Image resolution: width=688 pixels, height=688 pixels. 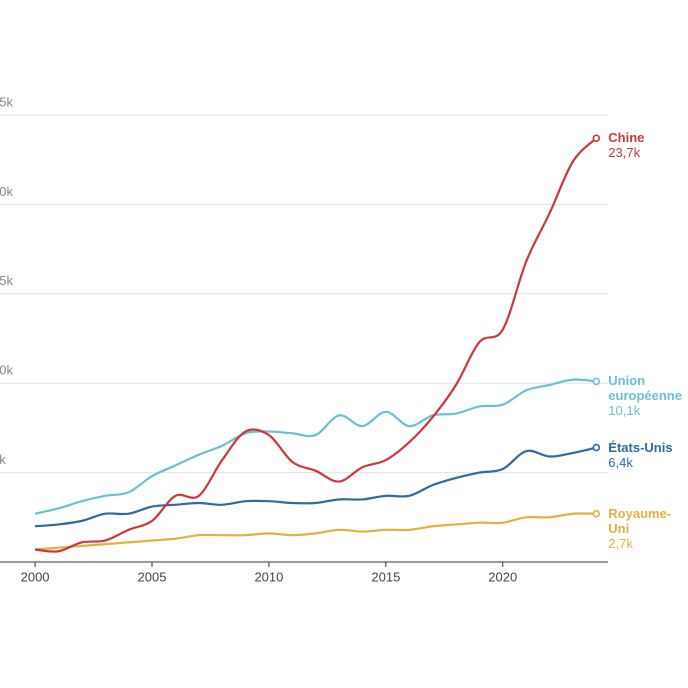 I want to click on series-name: Union européenne, so click(x=645, y=388).